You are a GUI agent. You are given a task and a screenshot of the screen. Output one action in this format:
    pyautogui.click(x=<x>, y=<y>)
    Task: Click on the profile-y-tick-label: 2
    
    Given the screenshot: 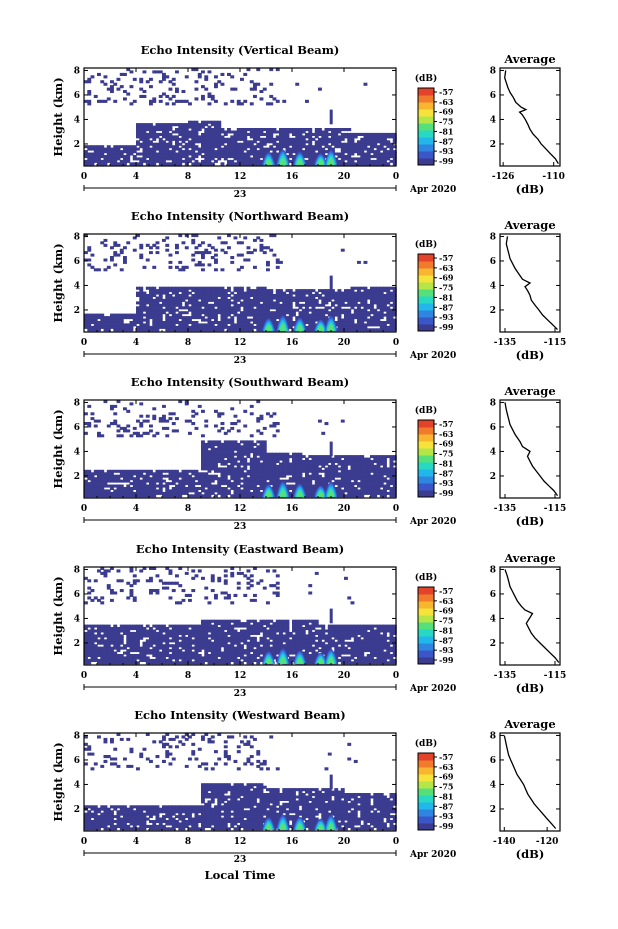 What is the action you would take?
    pyautogui.click(x=493, y=145)
    